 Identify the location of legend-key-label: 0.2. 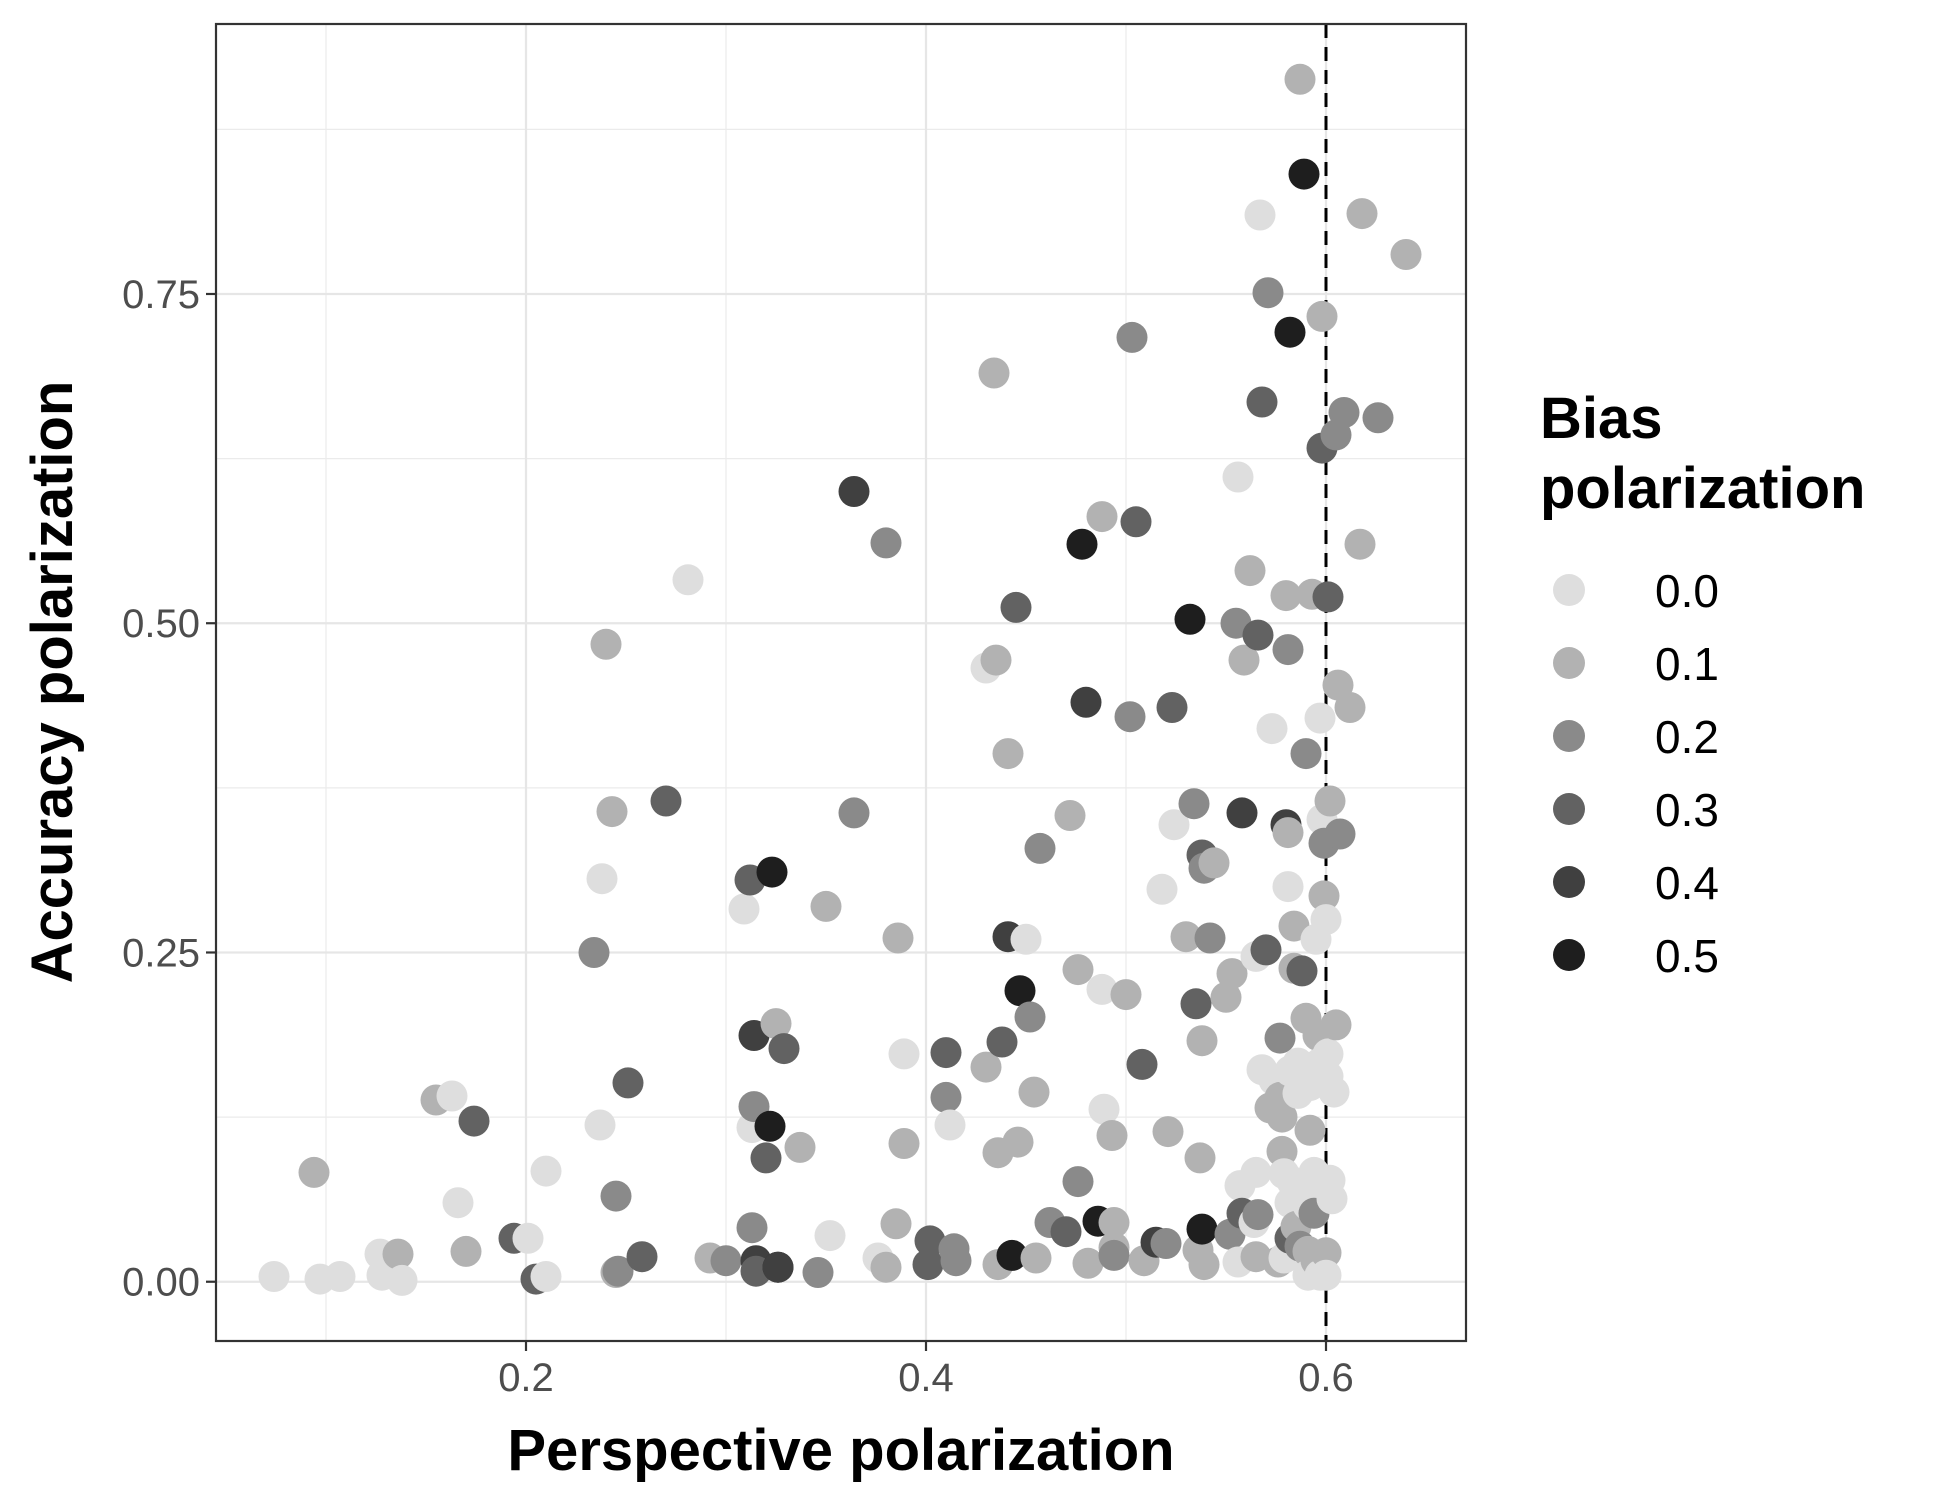
(1687, 737).